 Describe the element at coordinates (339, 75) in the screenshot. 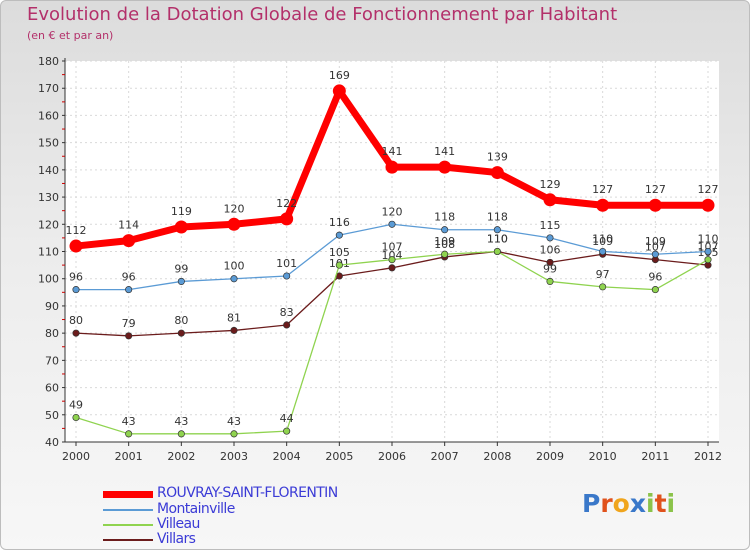

I see `data-label-0: 169` at that location.